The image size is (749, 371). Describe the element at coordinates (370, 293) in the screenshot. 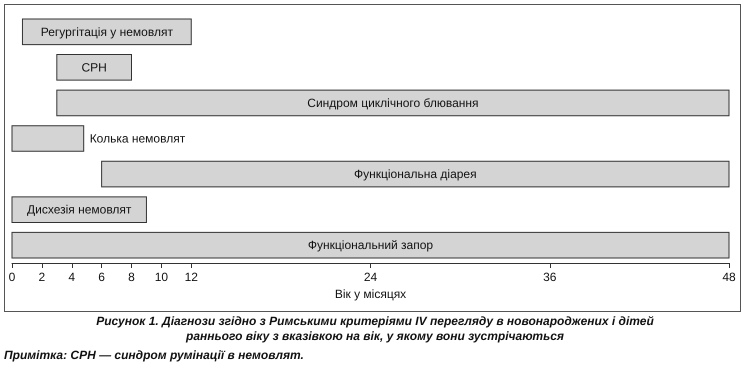

I see `x-axis-title: Вік у місяцях` at that location.